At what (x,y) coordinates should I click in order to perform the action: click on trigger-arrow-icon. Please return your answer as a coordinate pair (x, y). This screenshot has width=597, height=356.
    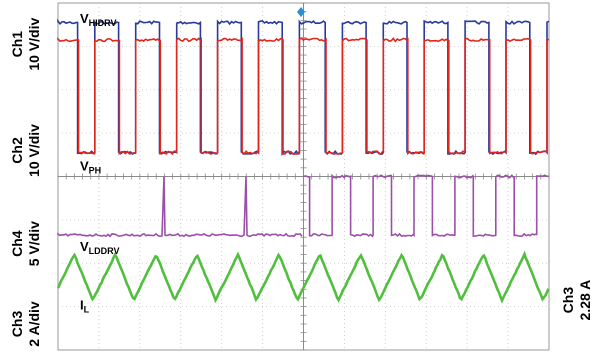
    Looking at the image, I should click on (301, 12).